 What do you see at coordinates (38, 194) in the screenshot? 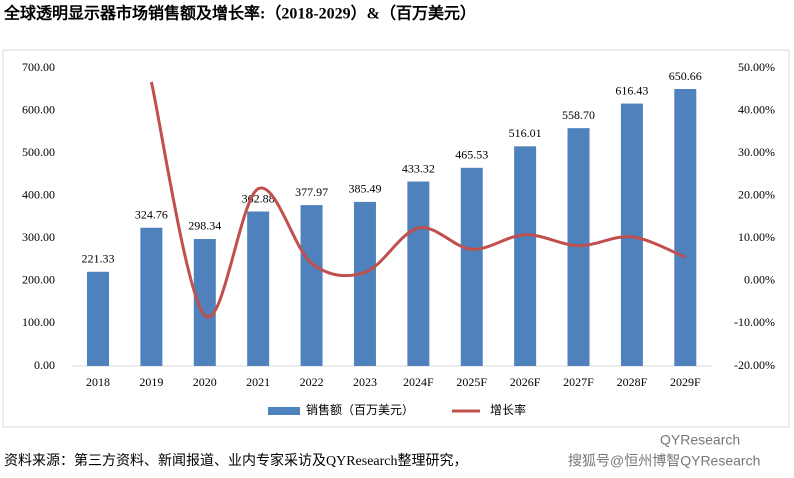
I see `y-tick-label: 400.00` at bounding box center [38, 194].